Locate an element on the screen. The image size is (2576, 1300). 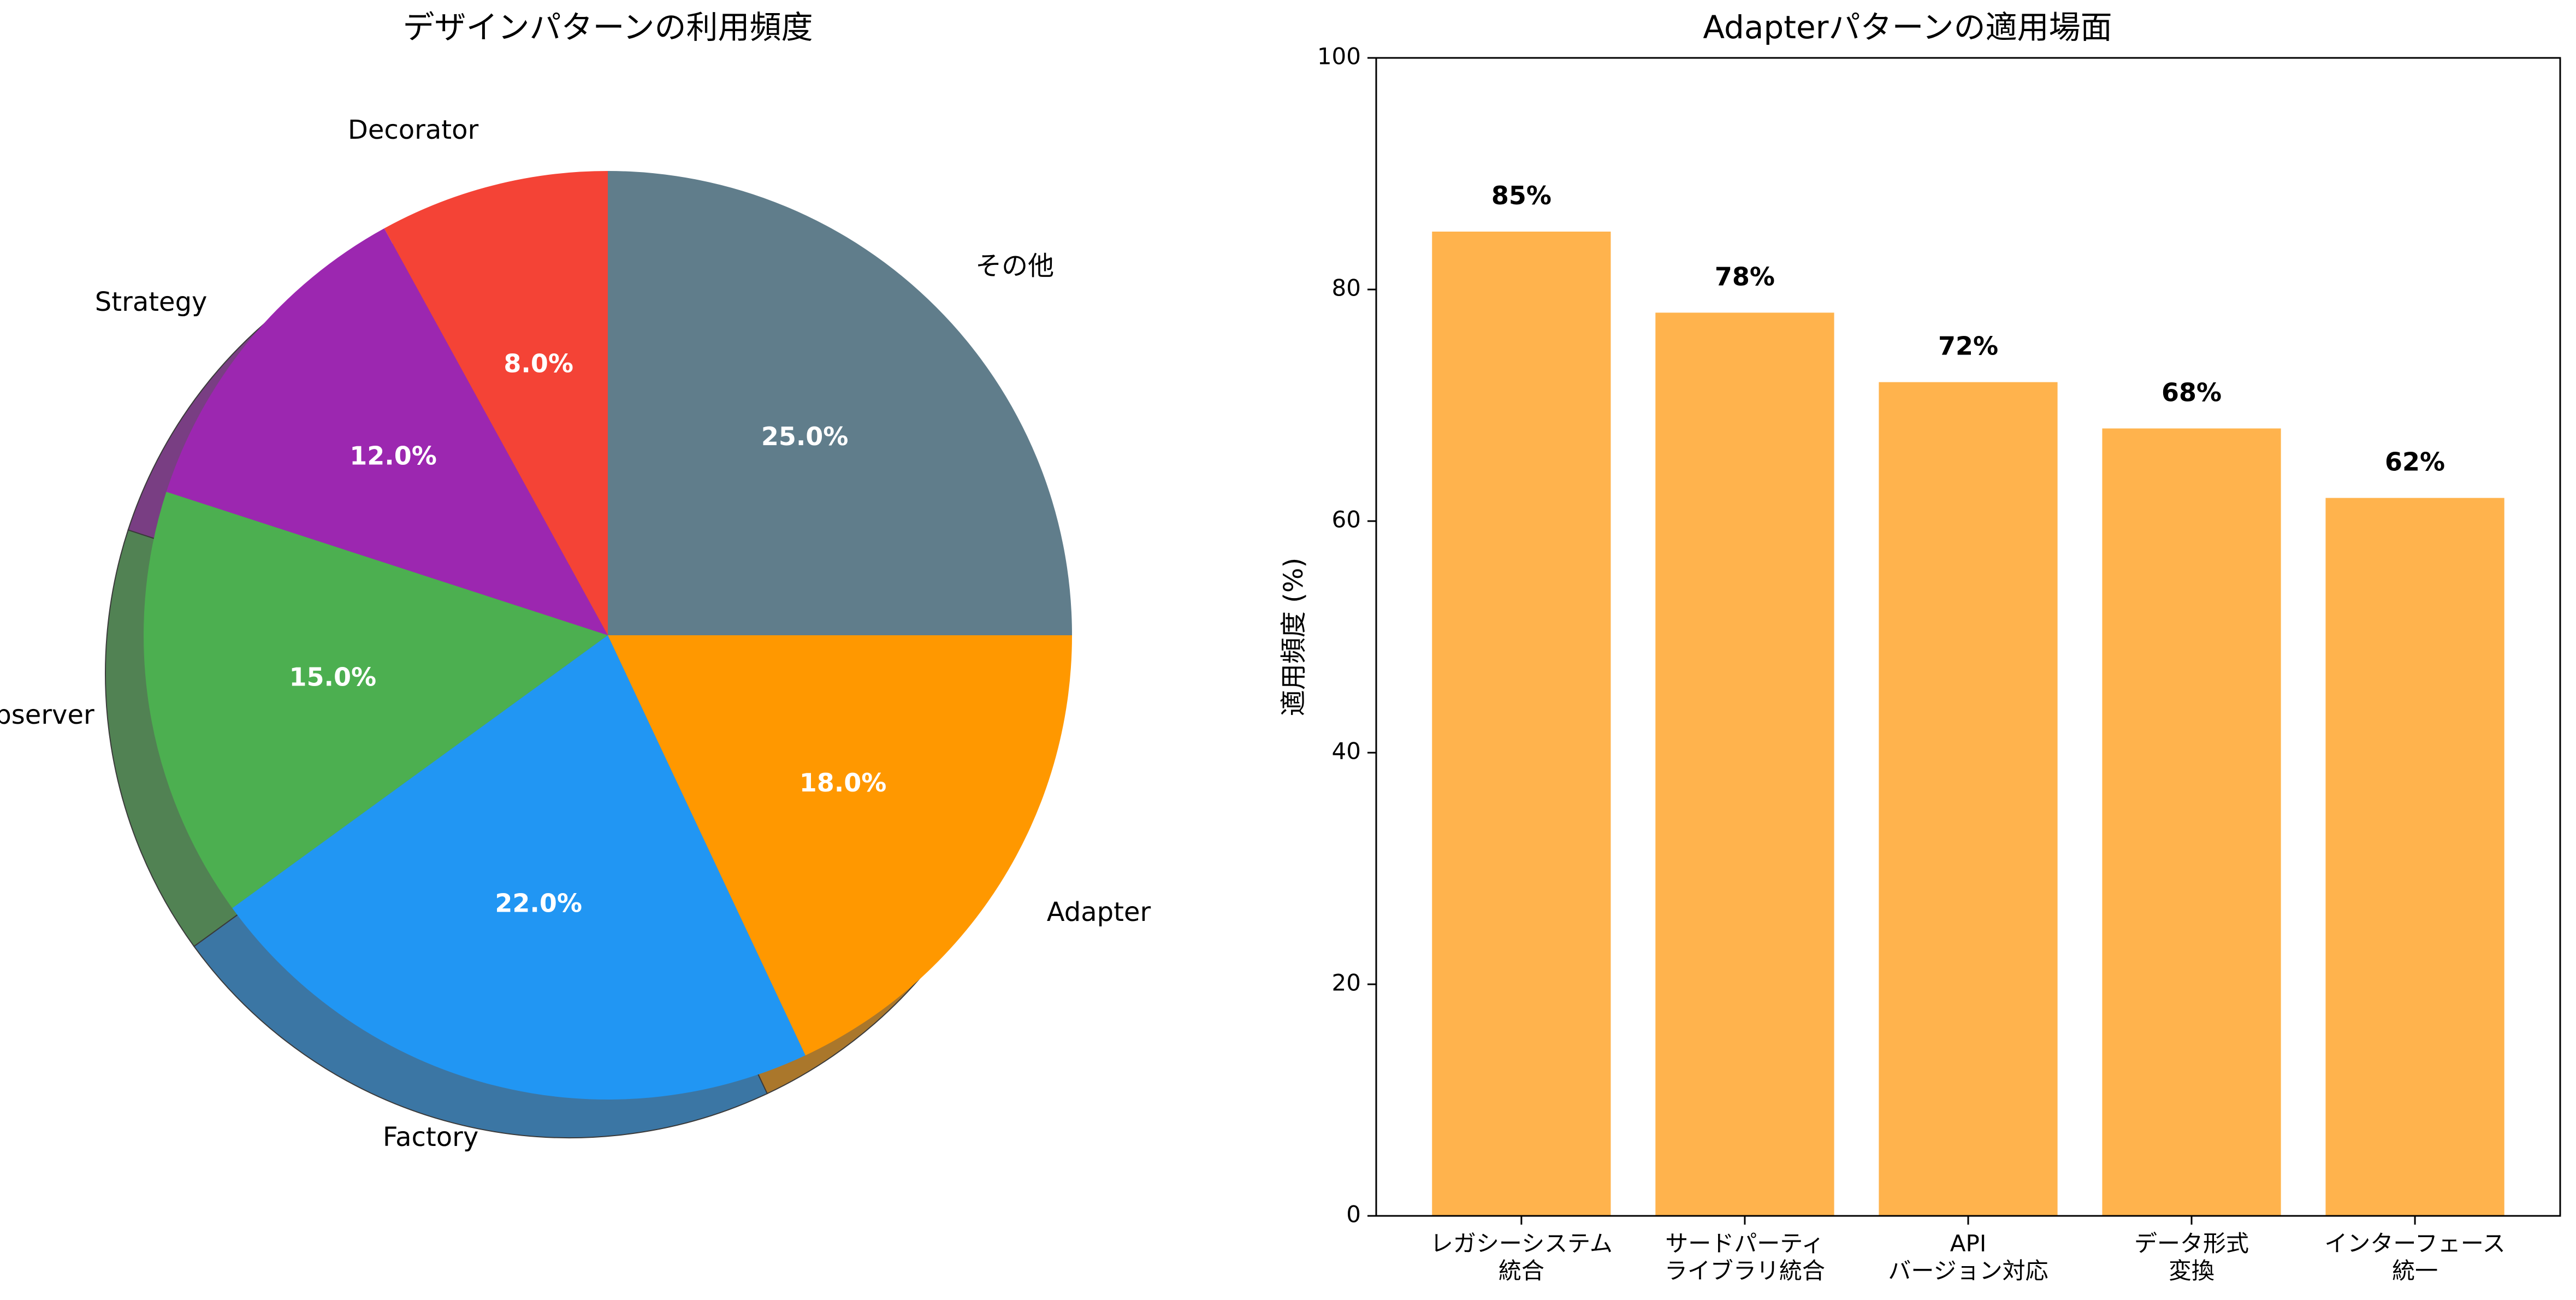
x-tick-label-4-line-2: 変換 is located at coordinates (2191, 1270).